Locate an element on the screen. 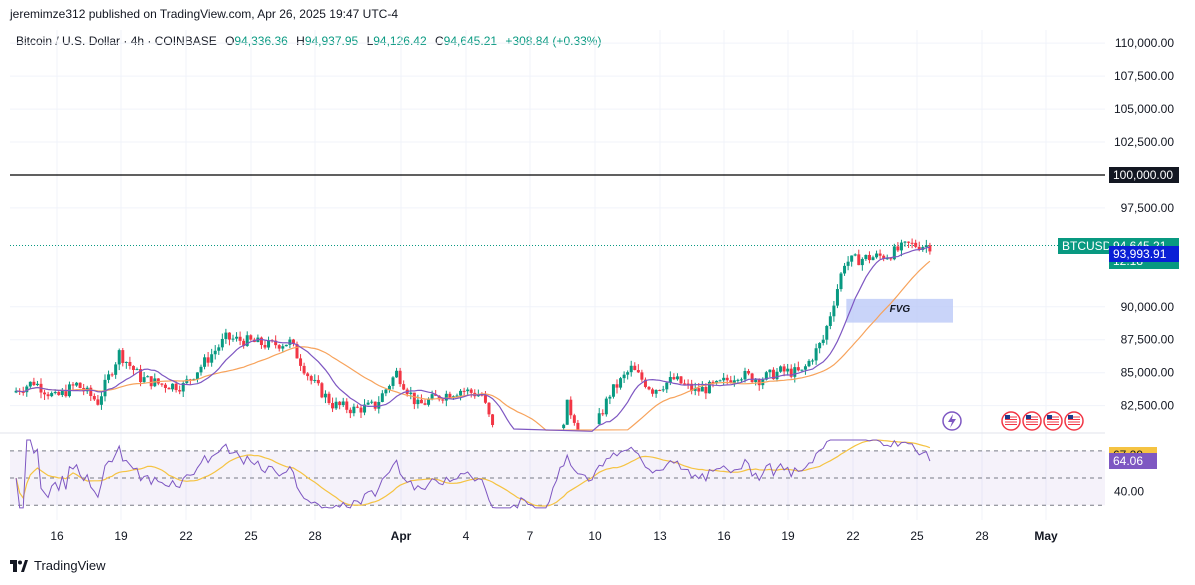  footer-brand: TradingView is located at coordinates (58, 565).